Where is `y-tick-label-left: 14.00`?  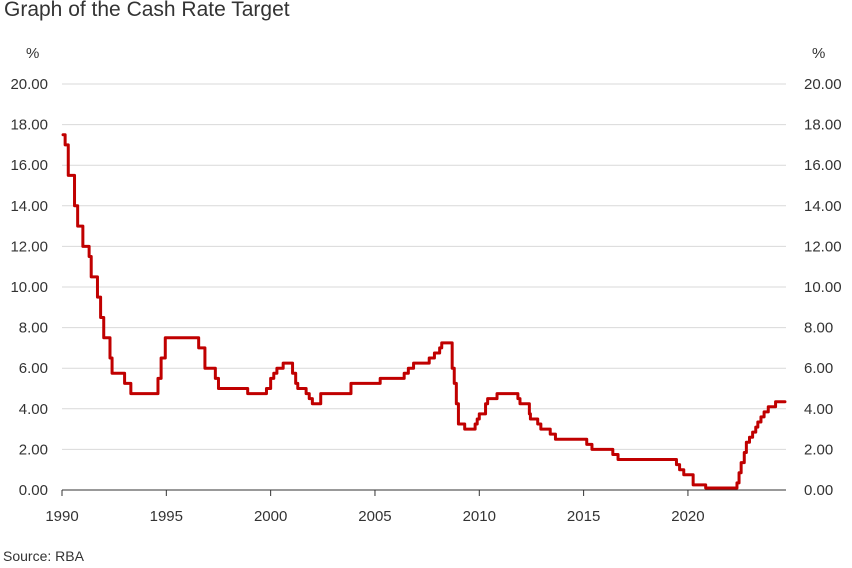
y-tick-label-left: 14.00 is located at coordinates (29, 206).